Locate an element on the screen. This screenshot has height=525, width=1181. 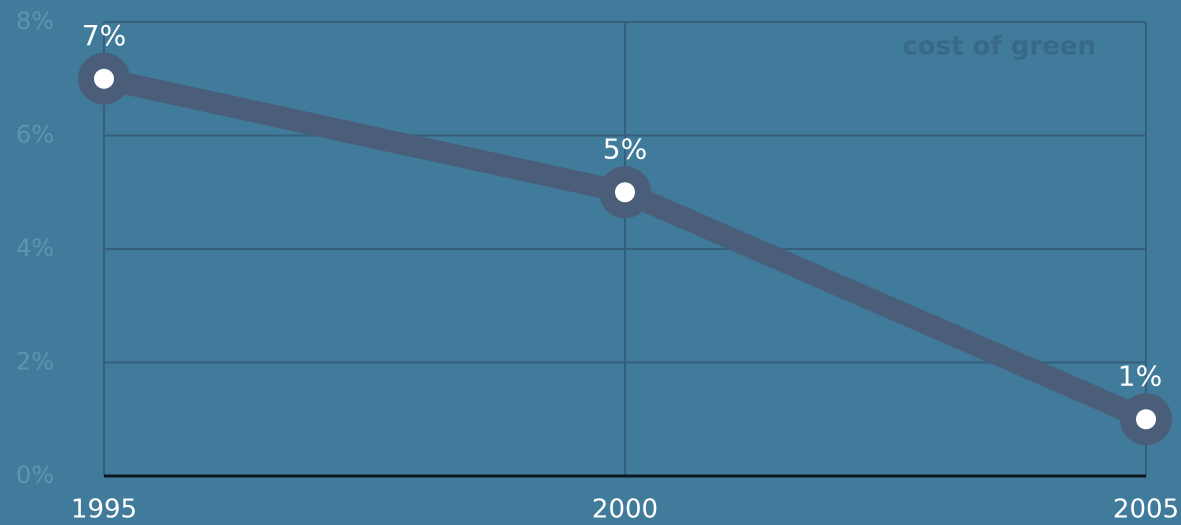
x-tick-label: 2000 is located at coordinates (625, 510).